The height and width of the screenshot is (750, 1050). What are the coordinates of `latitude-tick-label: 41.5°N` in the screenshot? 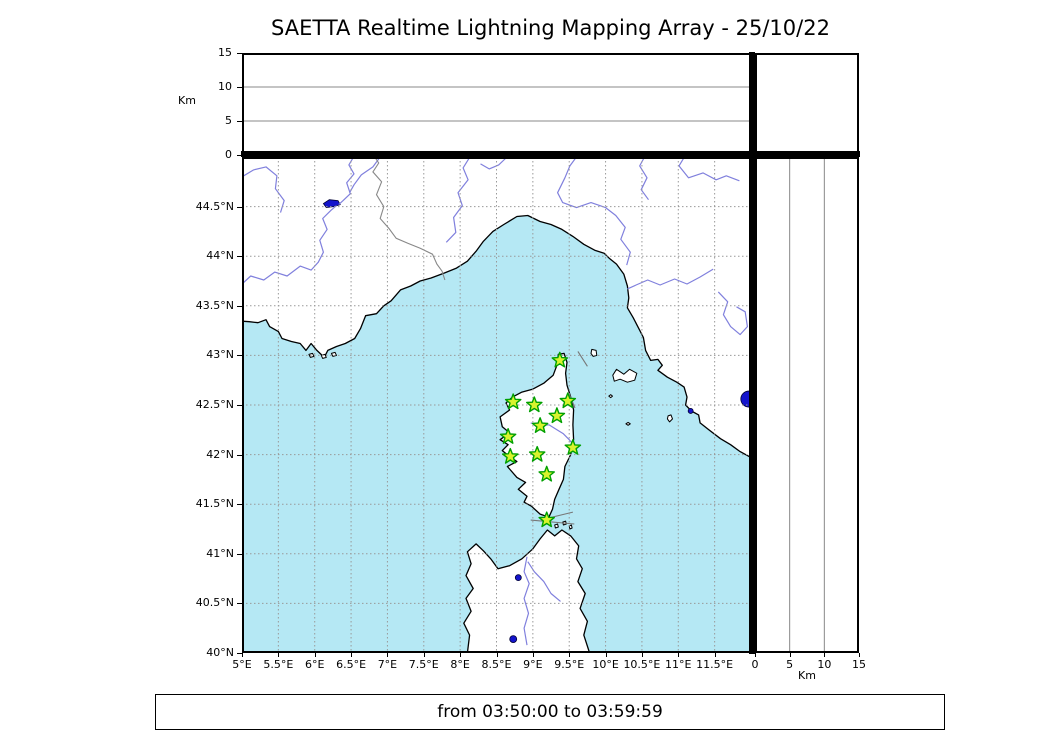 It's located at (214, 504).